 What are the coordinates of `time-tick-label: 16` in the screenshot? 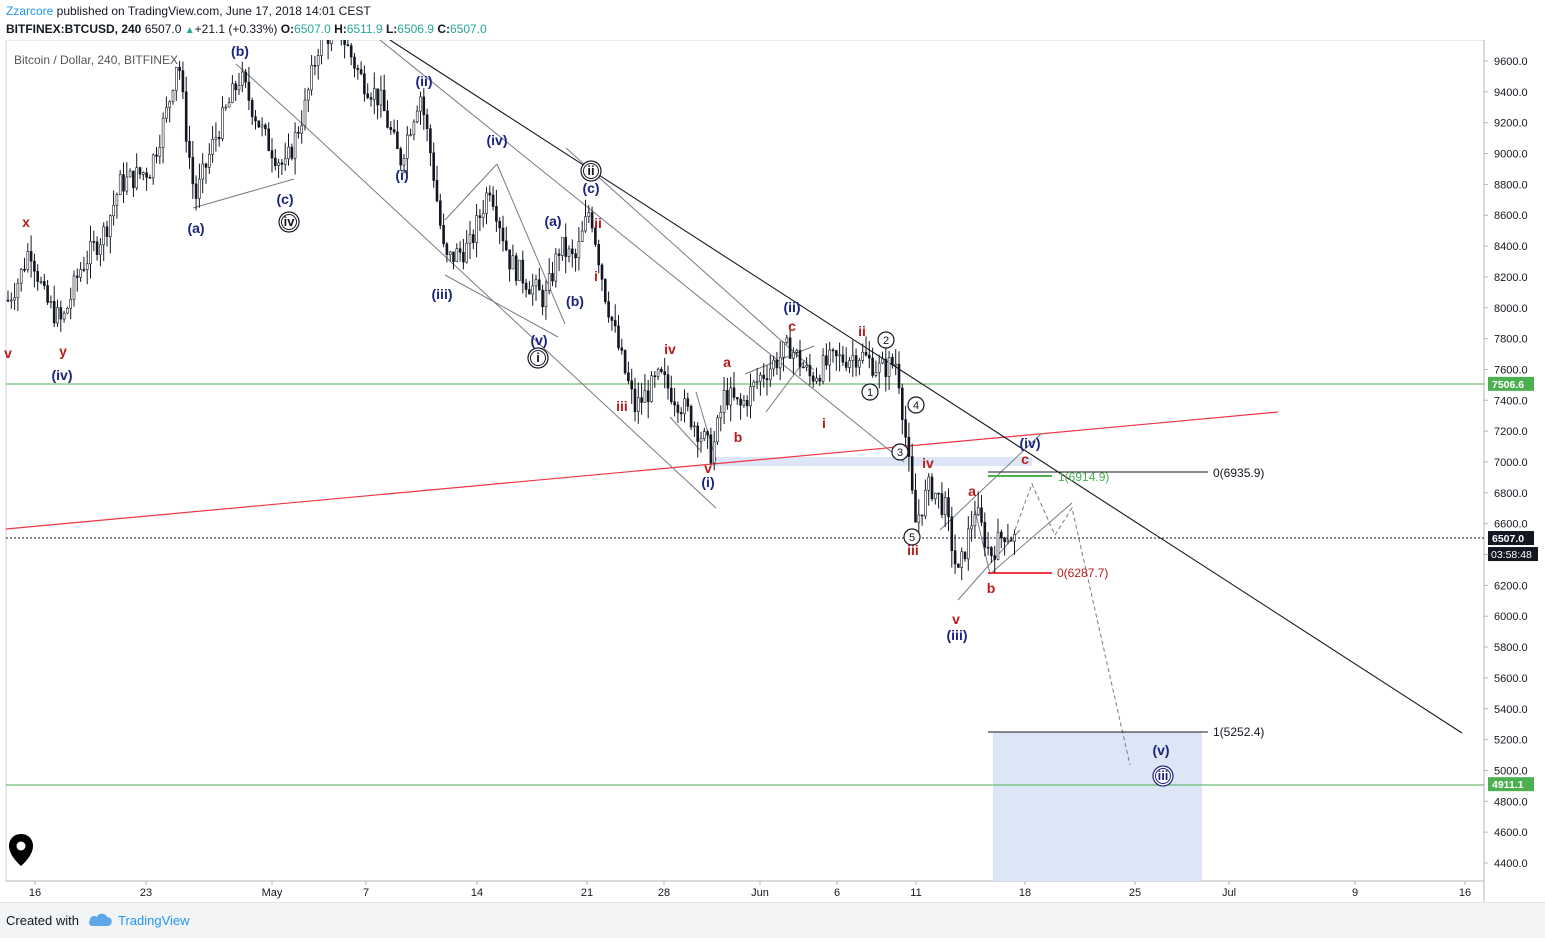 It's located at (35, 893).